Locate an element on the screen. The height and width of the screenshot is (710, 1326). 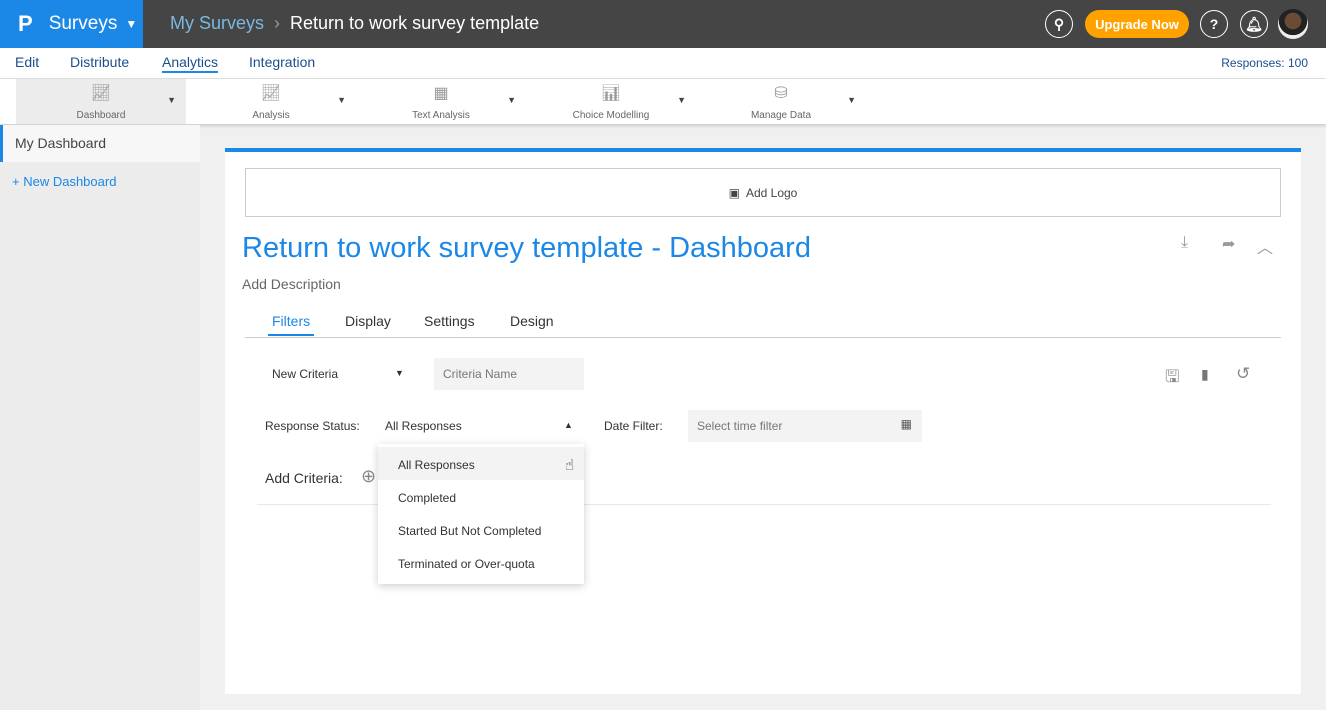
calendar-icon: ▦ is located at coordinates (906, 424).